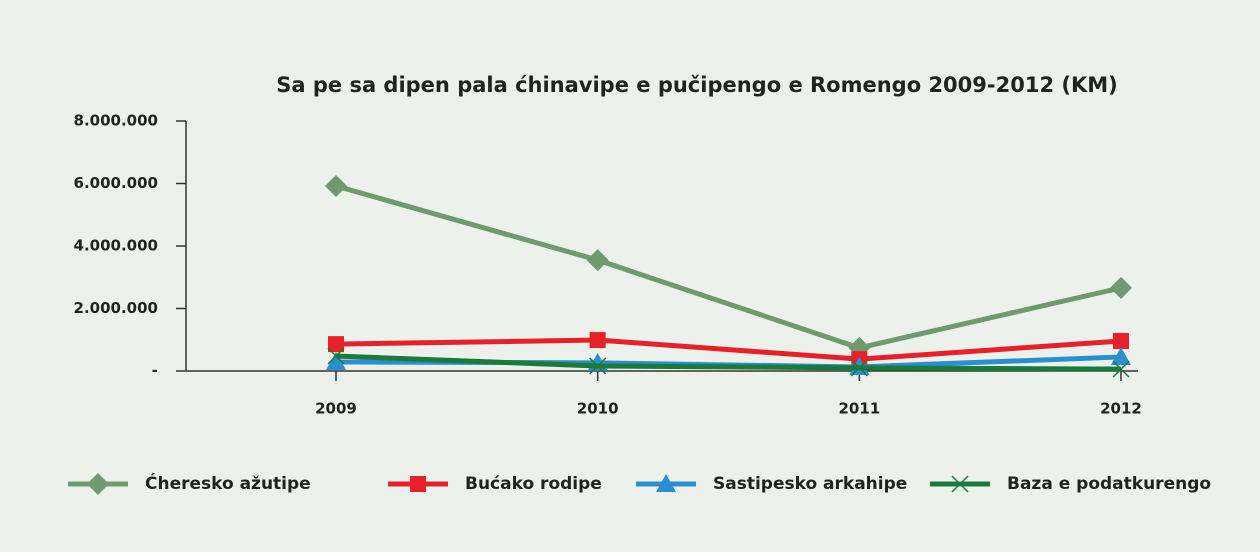 This screenshot has width=1260, height=552. I want to click on y-tick-label: 2.000.000, so click(116, 308).